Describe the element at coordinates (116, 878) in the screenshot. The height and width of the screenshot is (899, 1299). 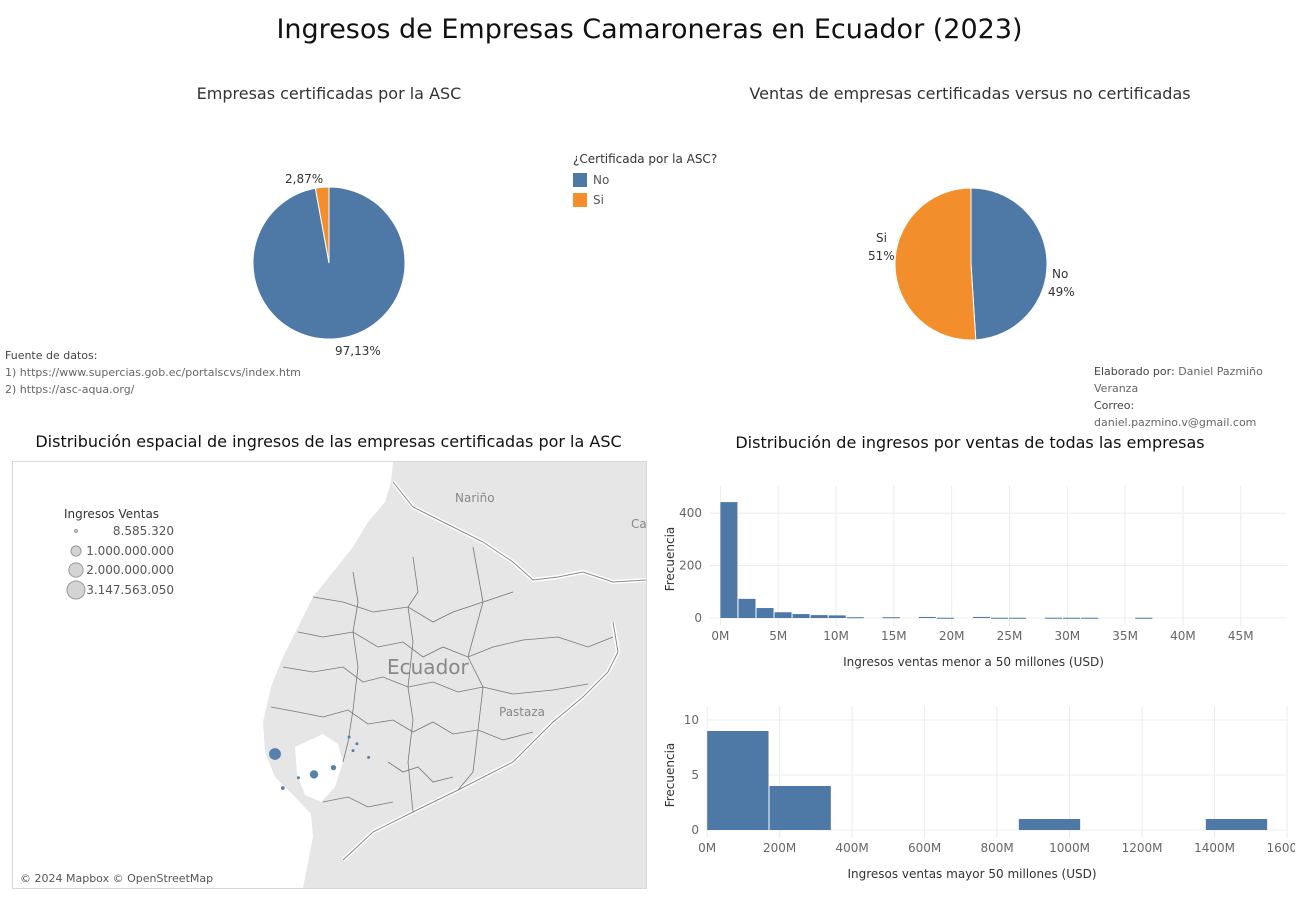
I see `map-attribution: © 2024 Mapbox © OpenStreetMap` at that location.